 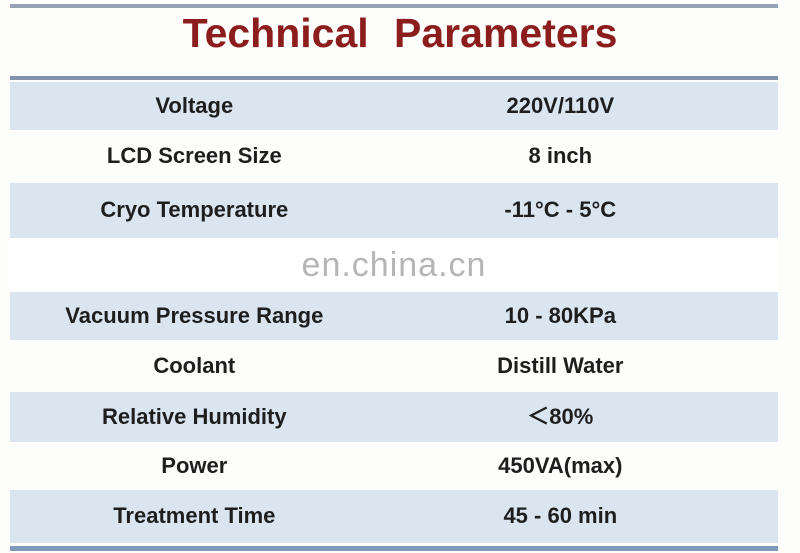 I want to click on table-row: Vacuum Pressure Range 10 - 80KPa, so click(x=394, y=316).